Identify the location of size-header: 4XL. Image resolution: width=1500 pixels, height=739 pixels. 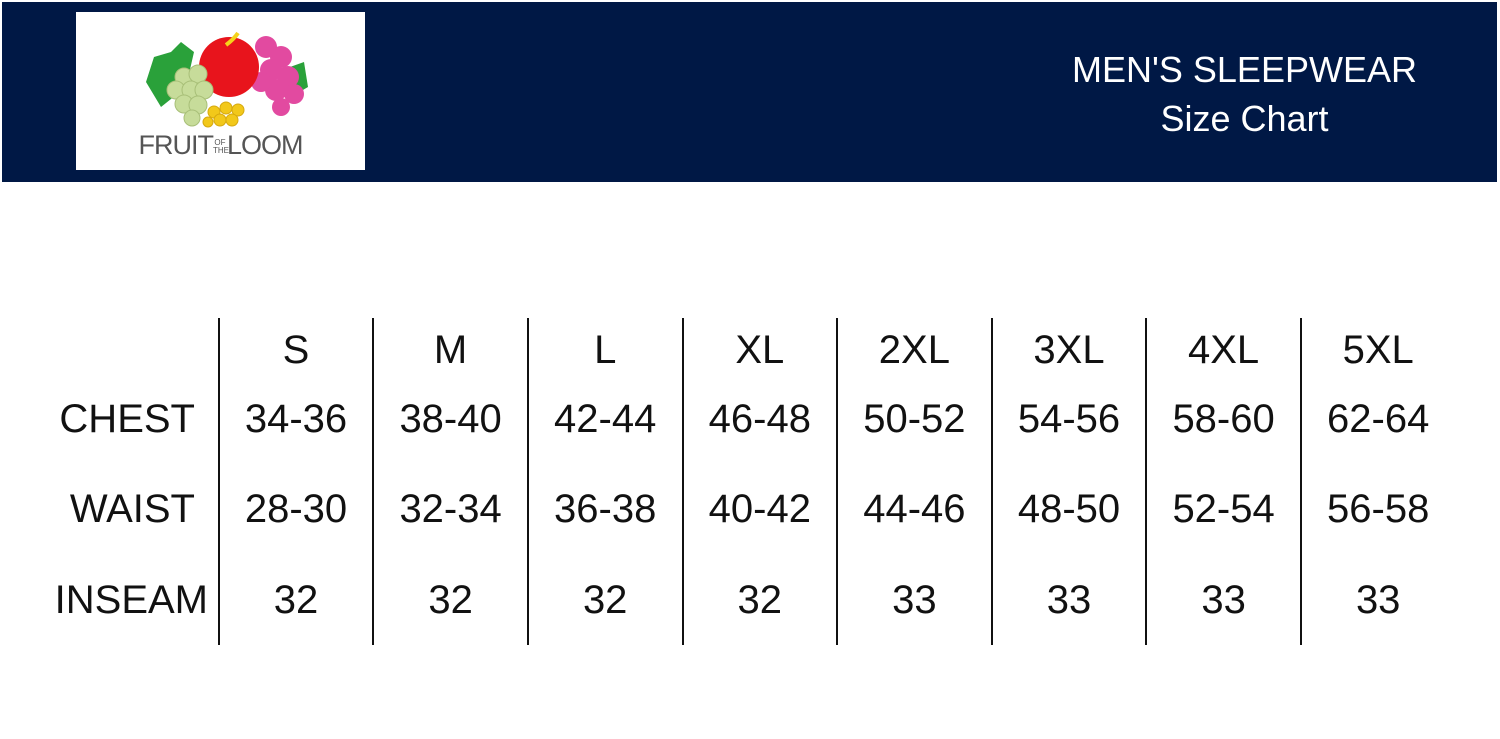
(1224, 350).